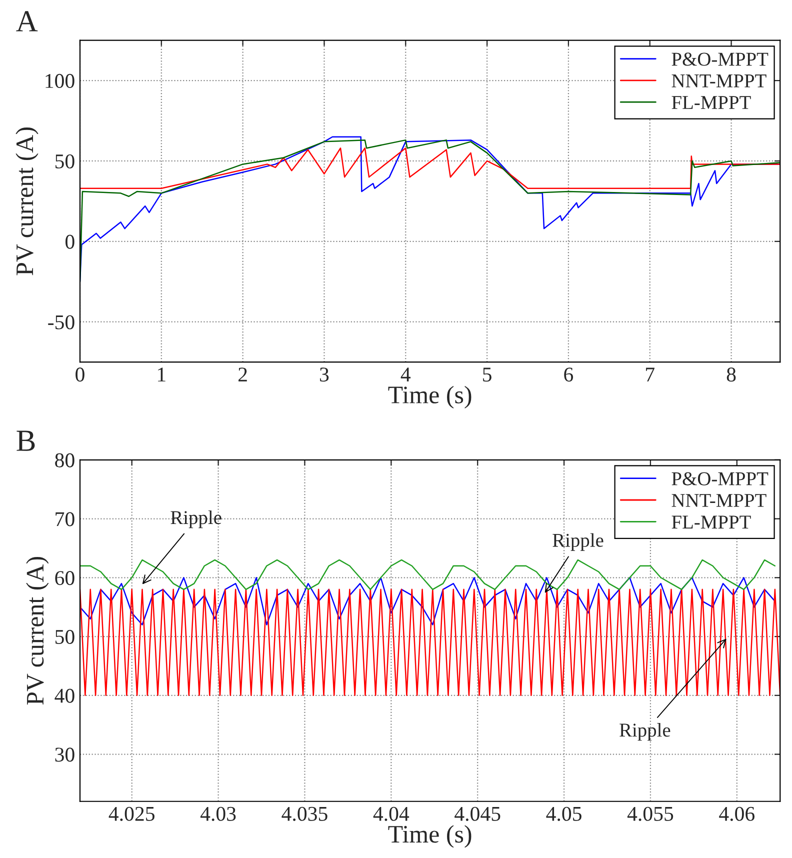  I want to click on x-tick-label: 4.04, so click(391, 813).